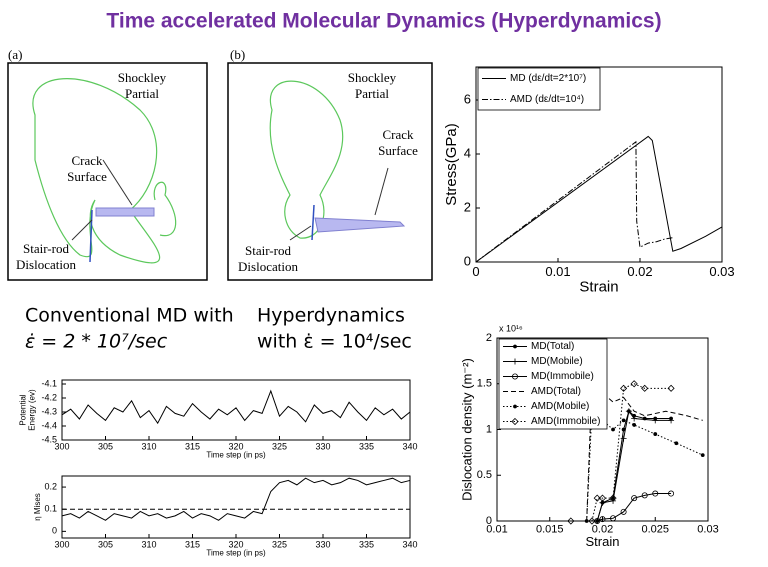  What do you see at coordinates (15, 54) in the screenshot?
I see `figure-label: (a)` at bounding box center [15, 54].